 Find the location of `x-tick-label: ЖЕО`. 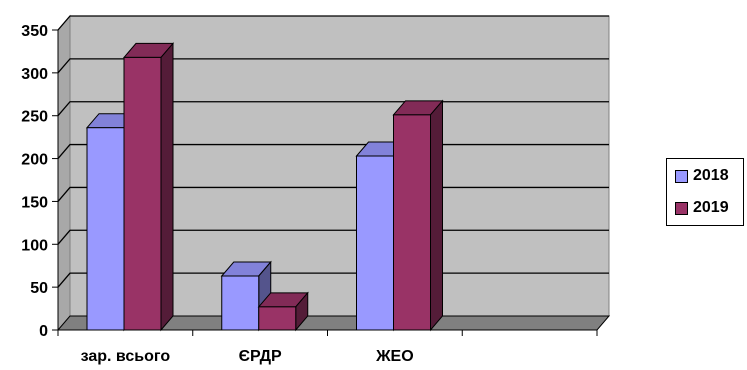

x-tick-label: ЖЕО is located at coordinates (394, 356).